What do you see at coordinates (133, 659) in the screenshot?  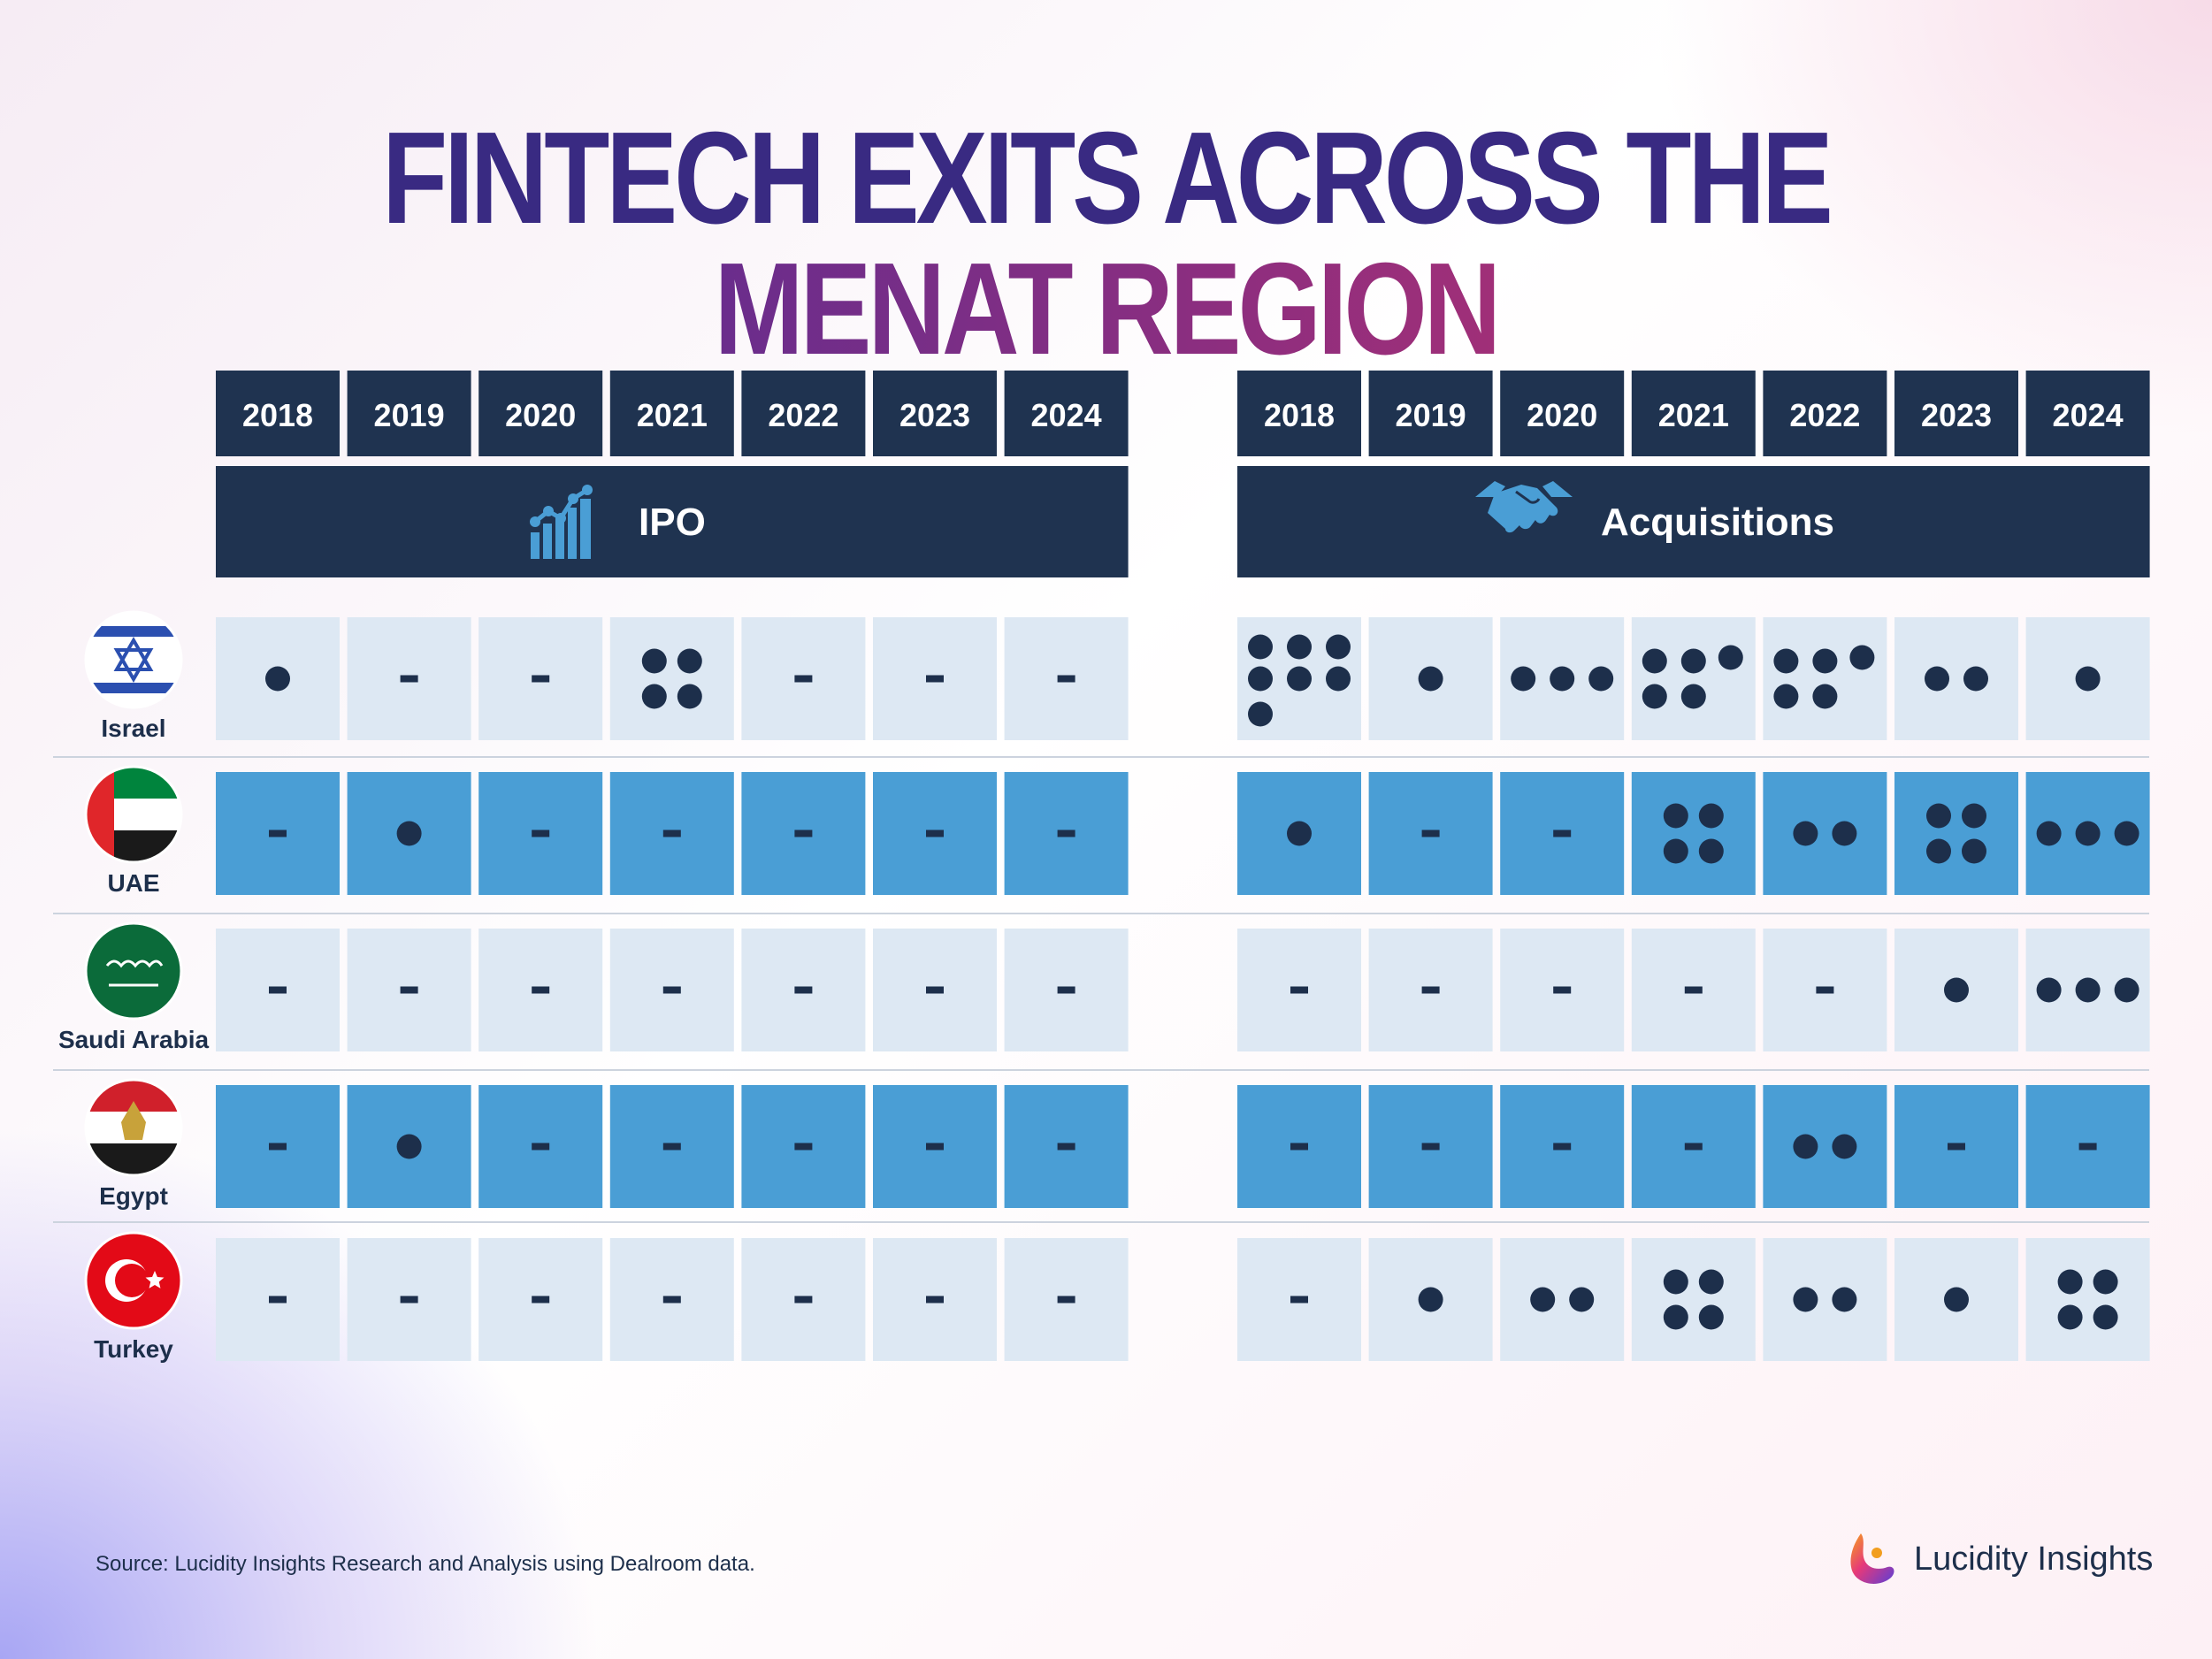 I see `israel-flag-icon` at bounding box center [133, 659].